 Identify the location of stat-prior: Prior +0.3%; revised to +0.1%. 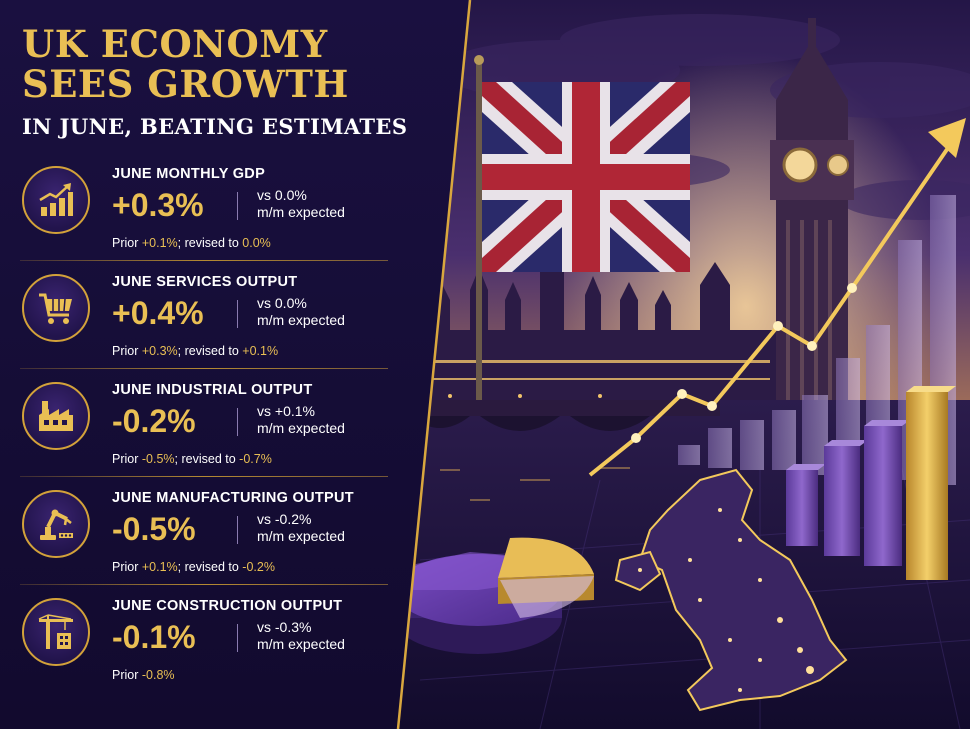
(195, 351).